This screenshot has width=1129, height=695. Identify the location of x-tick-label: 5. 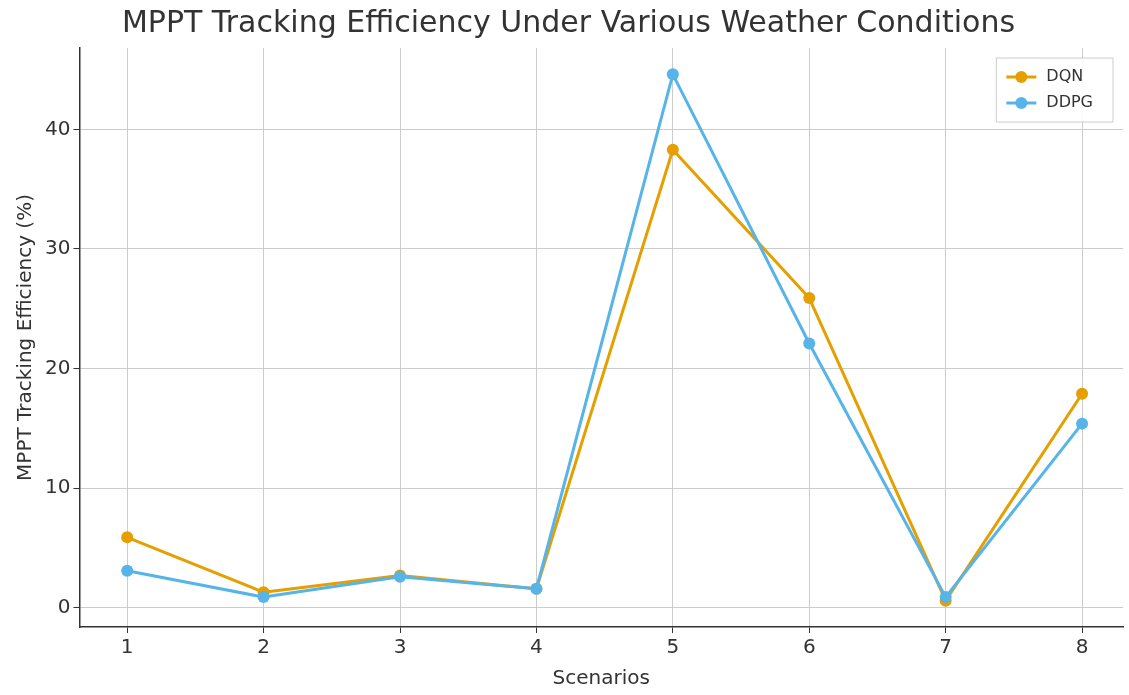
(673, 646).